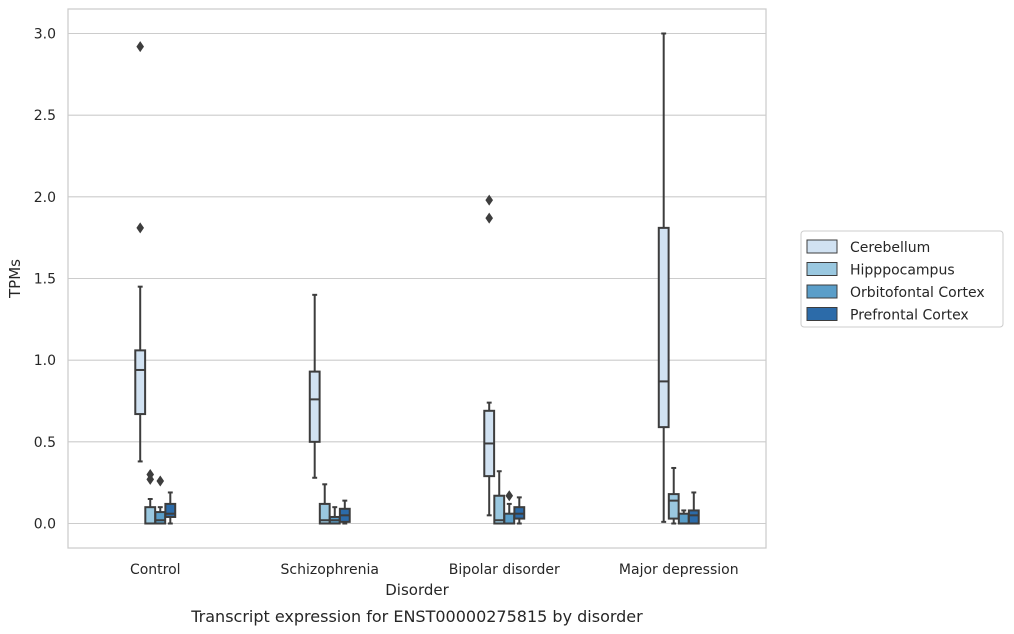 The width and height of the screenshot is (1014, 634). I want to click on y-tick-label: 2.0, so click(45, 198).